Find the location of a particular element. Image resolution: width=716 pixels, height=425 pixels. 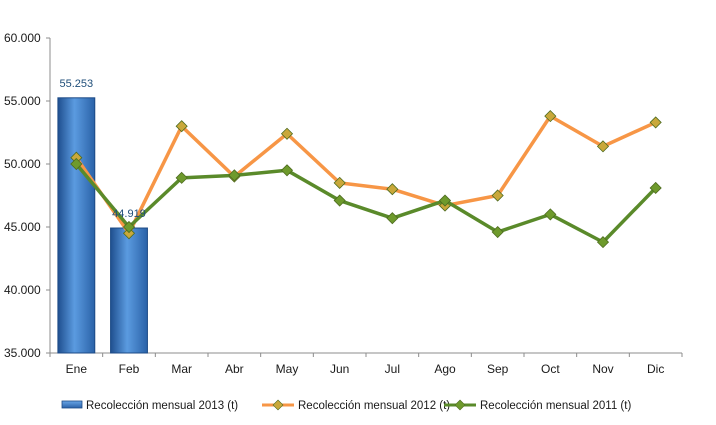

y-tick-label: 60.000 is located at coordinates (22, 38).